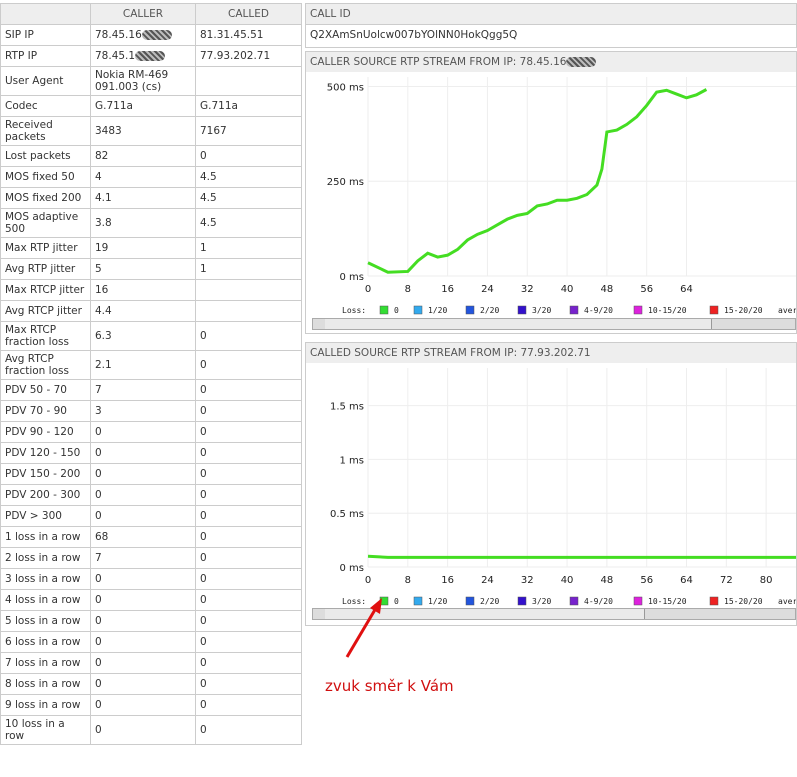 This screenshot has height=777, width=797. Describe the element at coordinates (345, 87) in the screenshot. I see `y-tick-label: 500 ms` at that location.